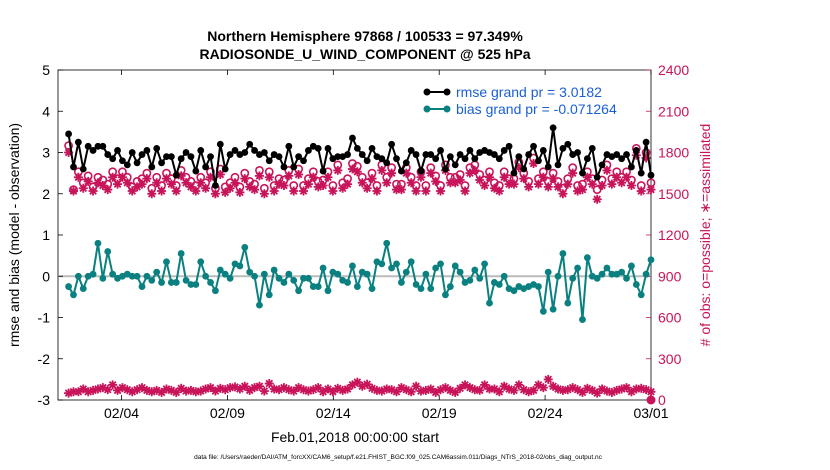  Describe the element at coordinates (670, 276) in the screenshot. I see `y-tick-label-right: 900` at that location.